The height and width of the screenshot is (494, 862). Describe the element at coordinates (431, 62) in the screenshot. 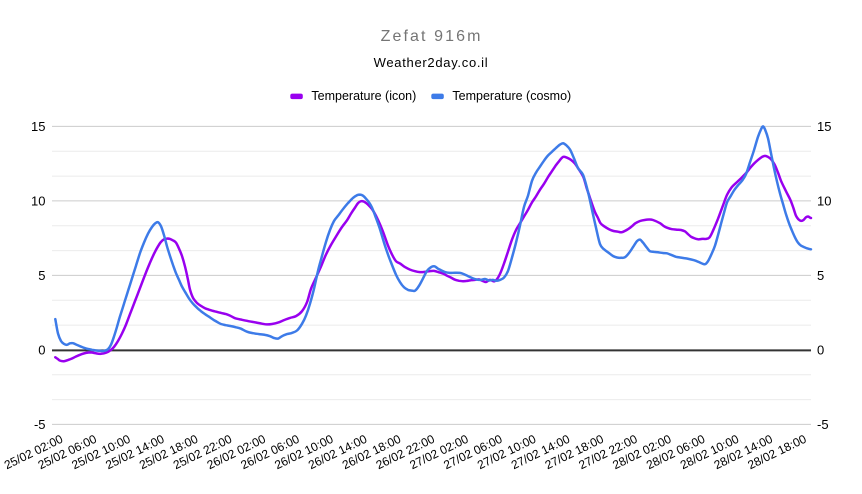

I see `svg-text: Weather2day.co.il` at that location.